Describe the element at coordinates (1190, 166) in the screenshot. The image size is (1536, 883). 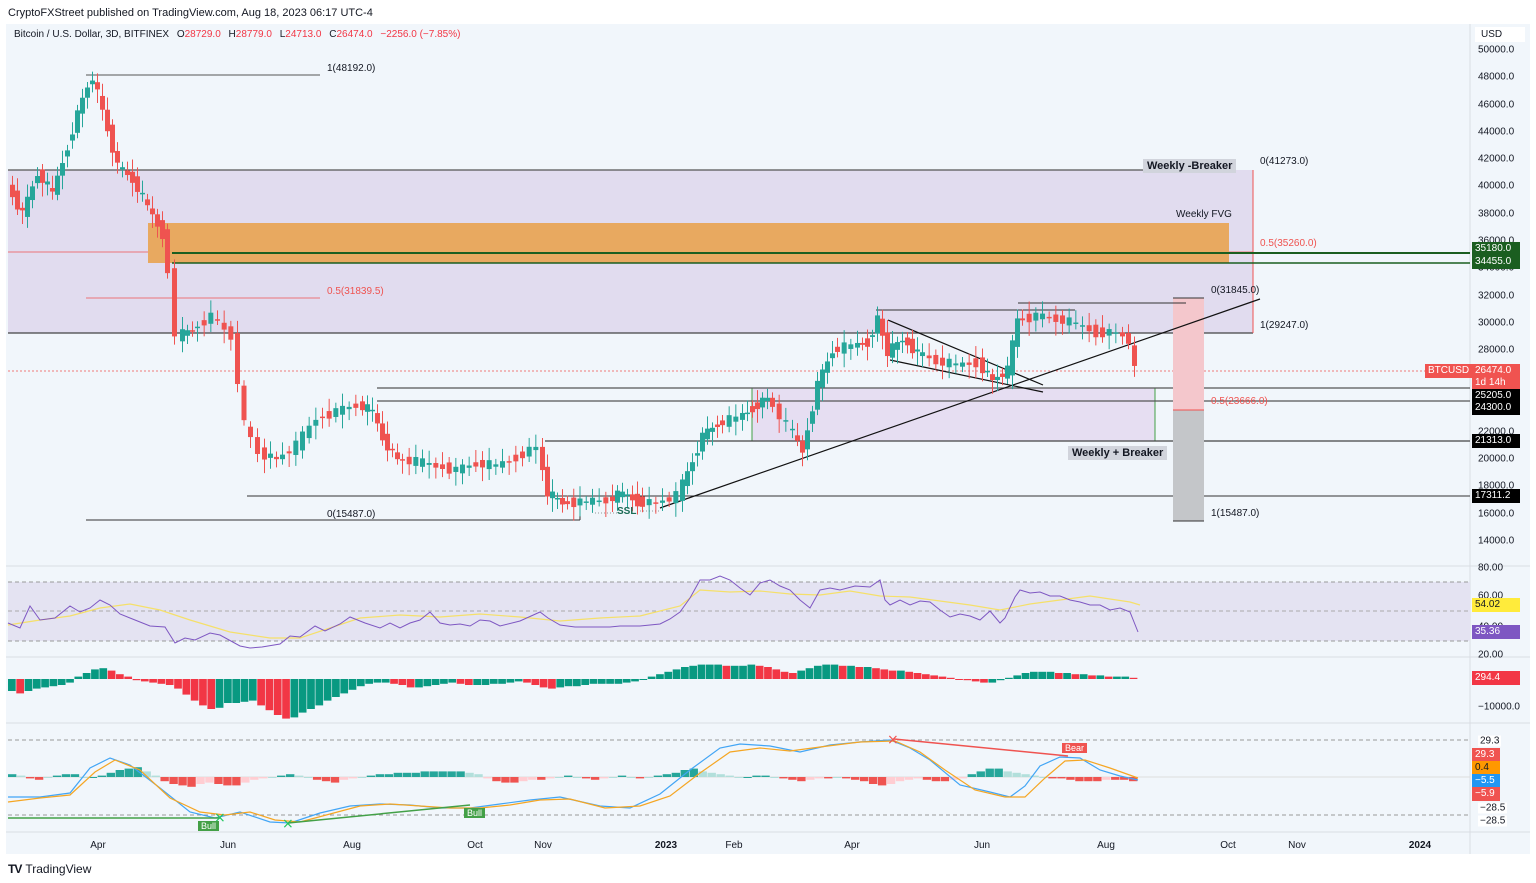
I see `weekly-neg-breaker-label: Weekly -Breaker` at that location.